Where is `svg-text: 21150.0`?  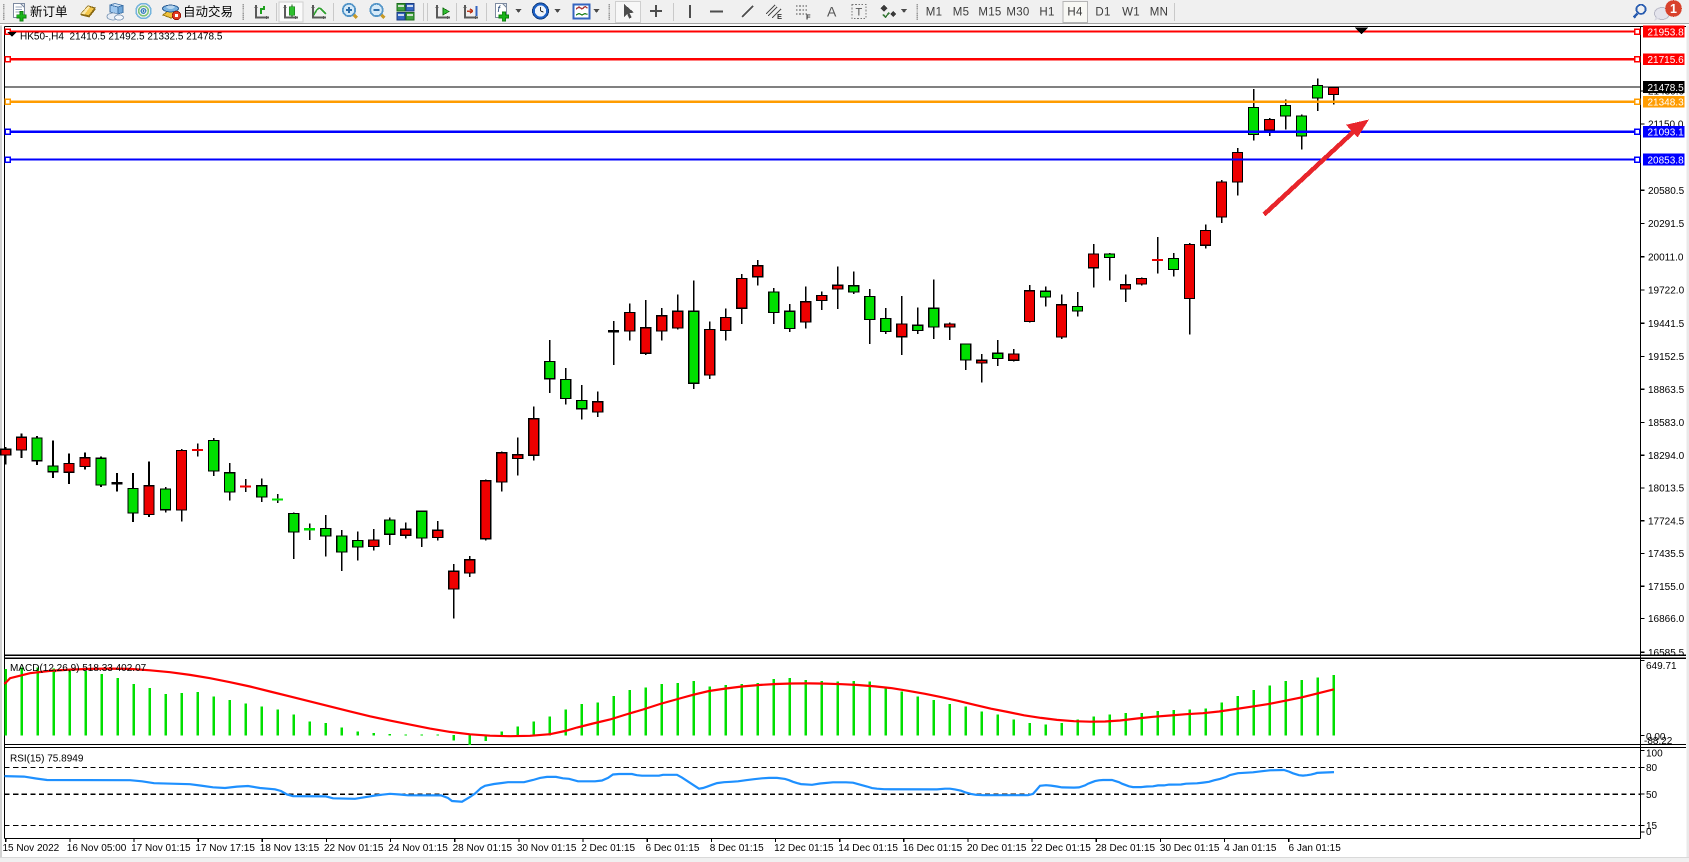 svg-text: 21150.0 is located at coordinates (1666, 125).